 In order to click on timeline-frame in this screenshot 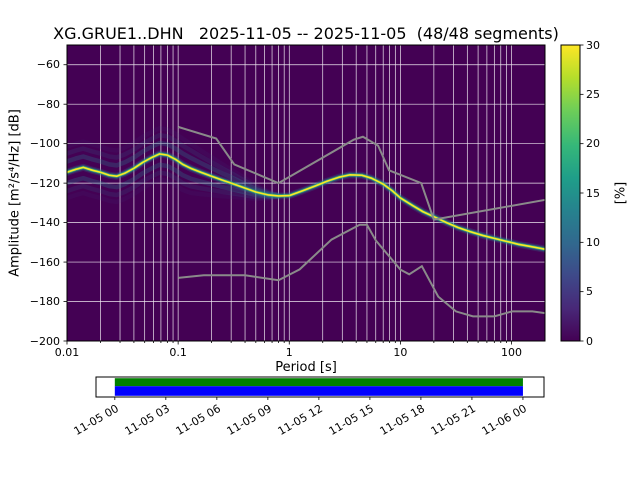, I will do `click(320, 387)`.